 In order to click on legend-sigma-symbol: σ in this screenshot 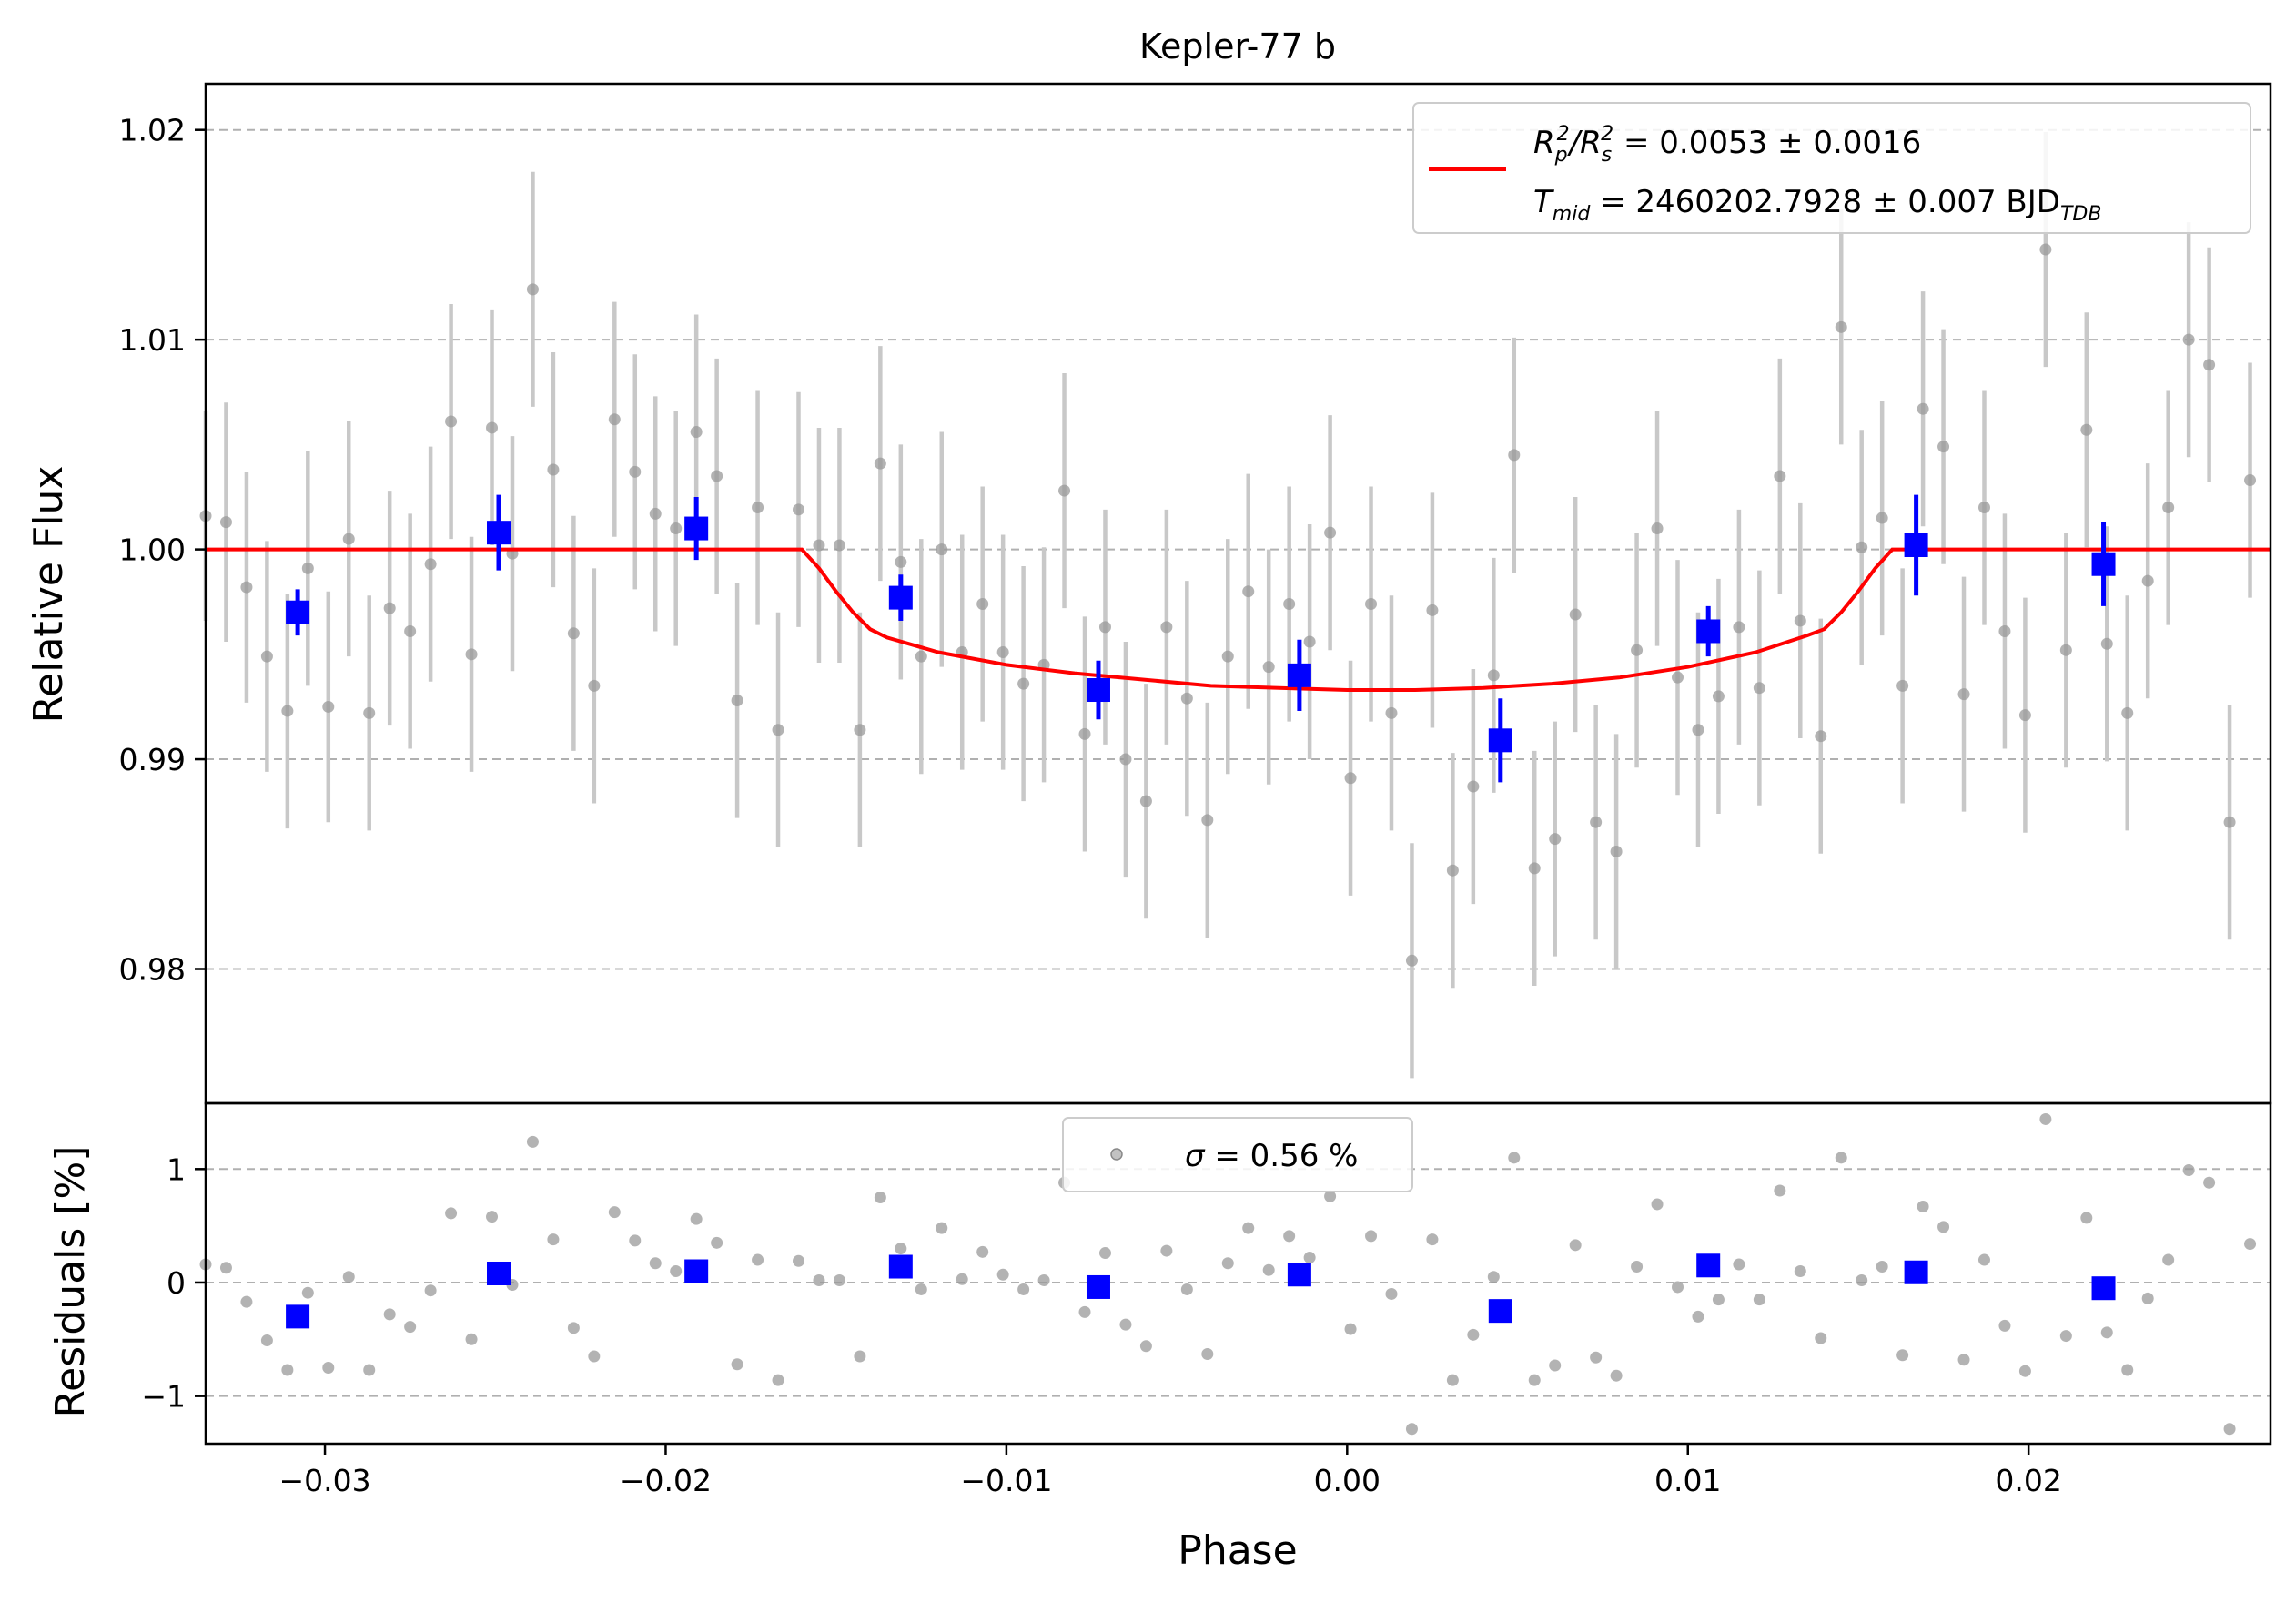, I will do `click(1195, 1156)`.